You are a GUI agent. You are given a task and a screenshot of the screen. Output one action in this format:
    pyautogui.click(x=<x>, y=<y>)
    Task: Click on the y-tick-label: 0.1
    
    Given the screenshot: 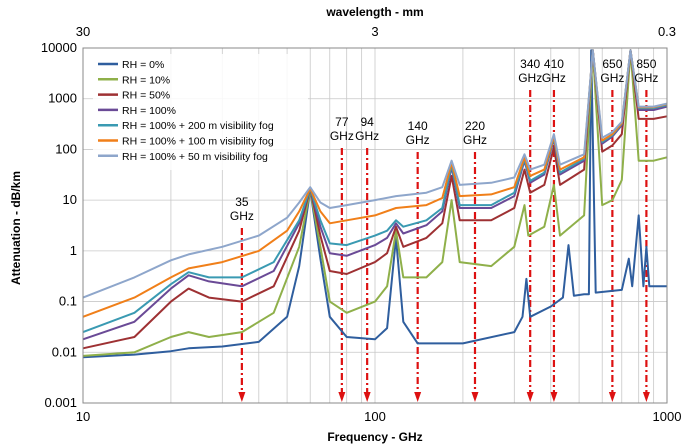 What is the action you would take?
    pyautogui.click(x=68, y=301)
    